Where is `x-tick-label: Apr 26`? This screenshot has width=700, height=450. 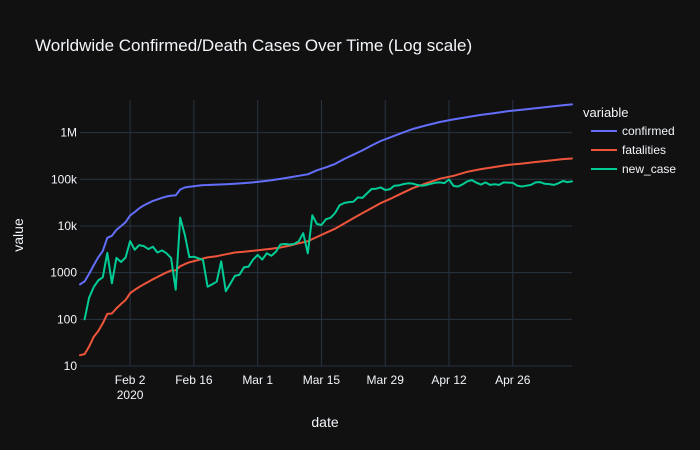 x-tick-label: Apr 26 is located at coordinates (513, 380).